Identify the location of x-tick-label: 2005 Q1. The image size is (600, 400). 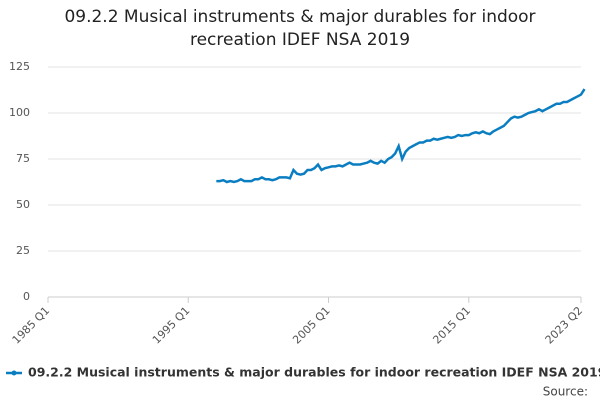
(311, 325).